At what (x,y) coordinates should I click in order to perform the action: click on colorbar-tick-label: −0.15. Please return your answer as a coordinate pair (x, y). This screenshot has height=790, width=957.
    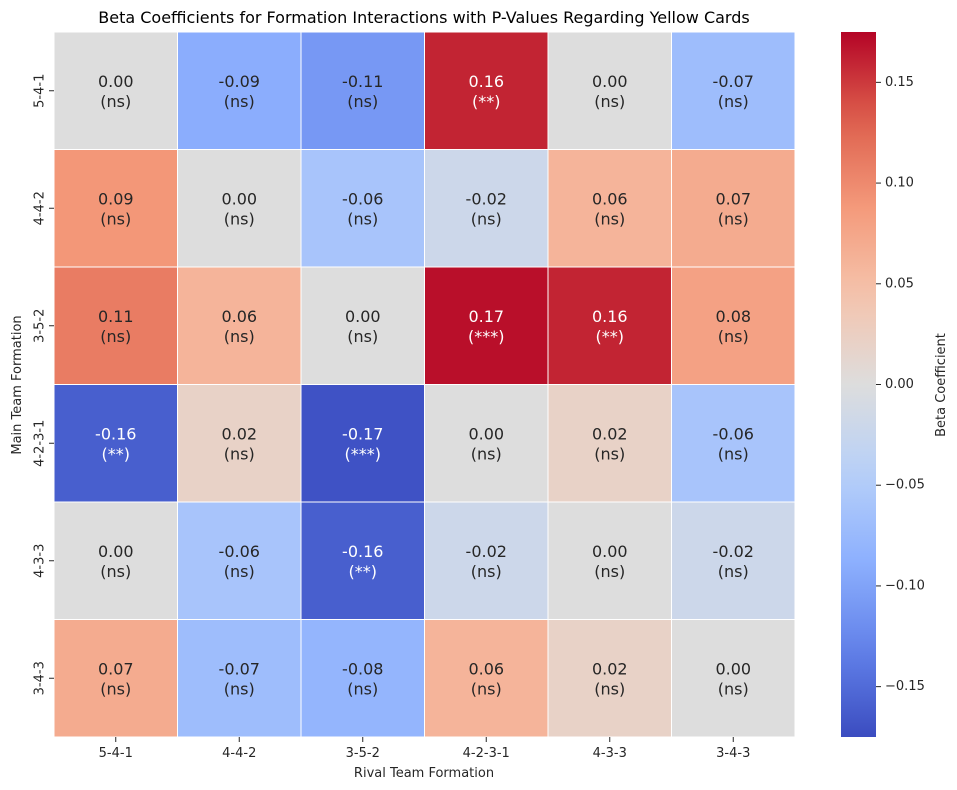
    Looking at the image, I should click on (905, 686).